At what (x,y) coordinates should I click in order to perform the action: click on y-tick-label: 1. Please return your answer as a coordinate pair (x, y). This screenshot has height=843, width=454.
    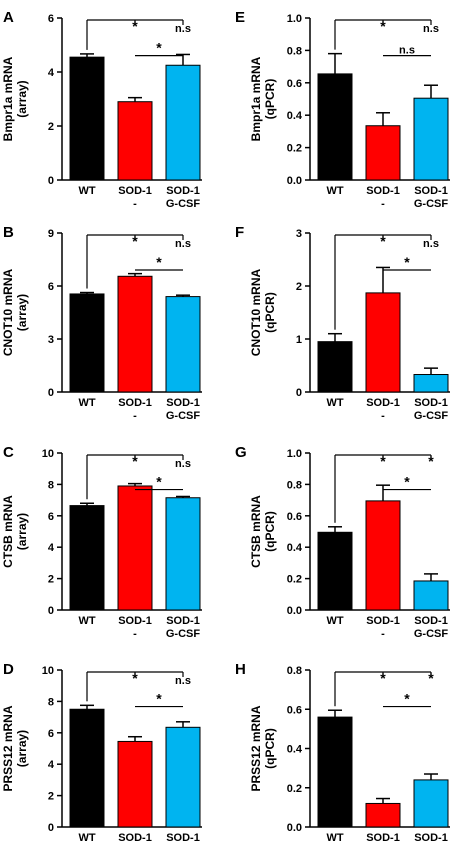
    Looking at the image, I should click on (299, 340).